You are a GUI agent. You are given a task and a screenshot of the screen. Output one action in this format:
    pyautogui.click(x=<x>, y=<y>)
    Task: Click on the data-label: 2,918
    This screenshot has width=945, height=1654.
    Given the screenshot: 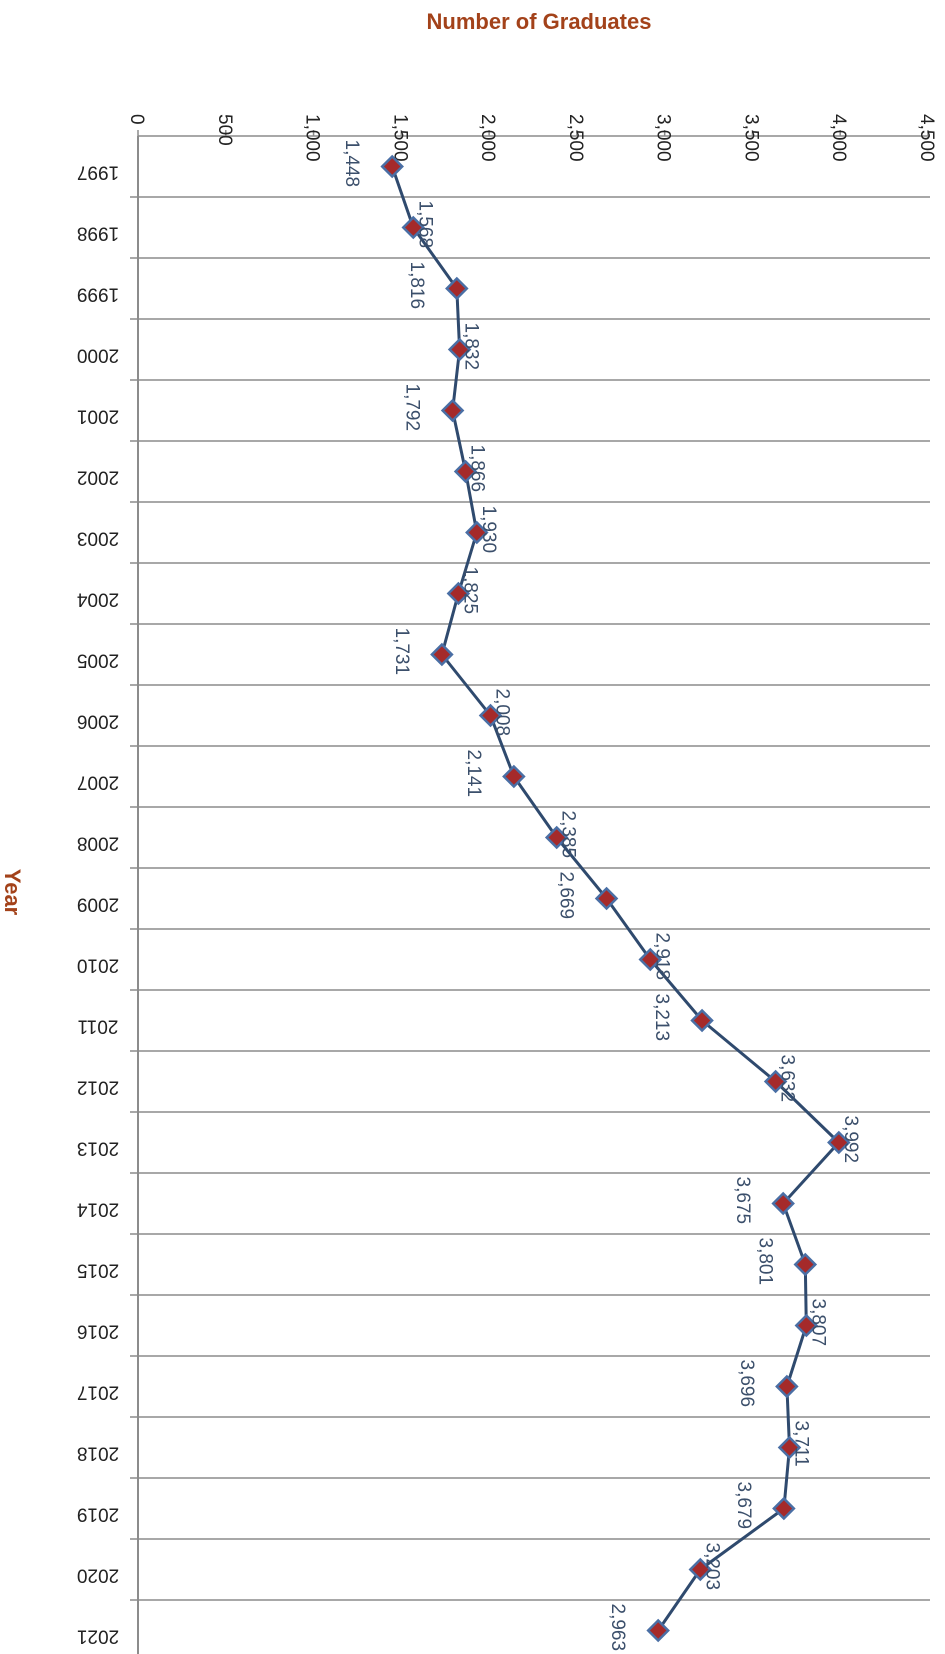 What is the action you would take?
    pyautogui.click(x=661, y=957)
    